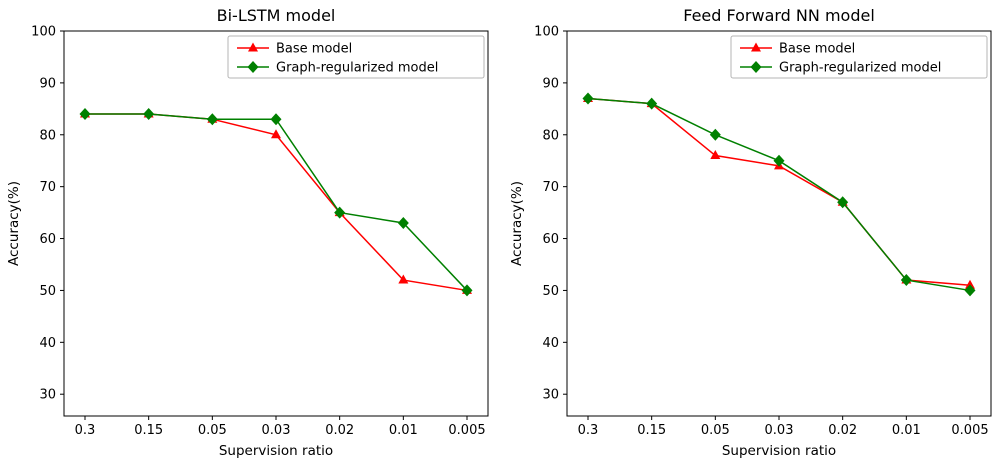  What do you see at coordinates (276, 15) in the screenshot?
I see `chart-title: Bi-LSTM model` at bounding box center [276, 15].